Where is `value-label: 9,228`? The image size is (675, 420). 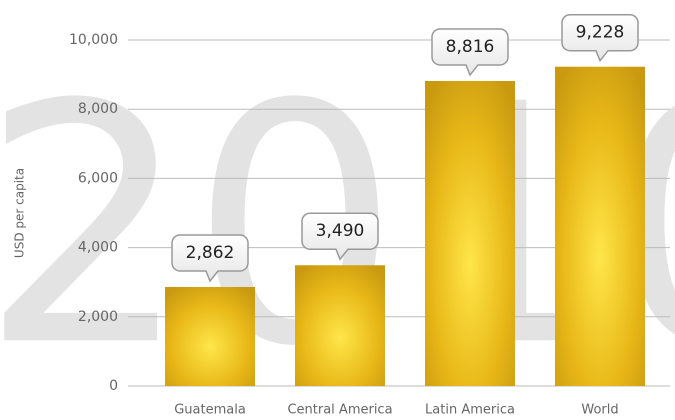 value-label: 9,228 is located at coordinates (600, 33).